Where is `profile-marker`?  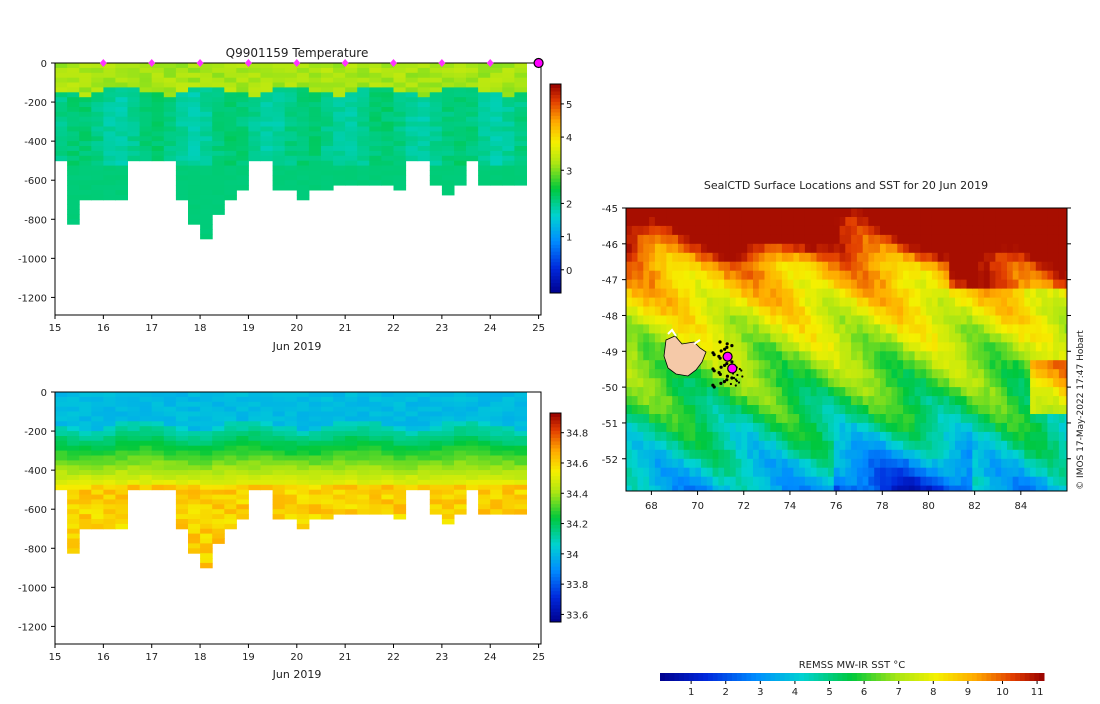
profile-marker is located at coordinates (345, 63).